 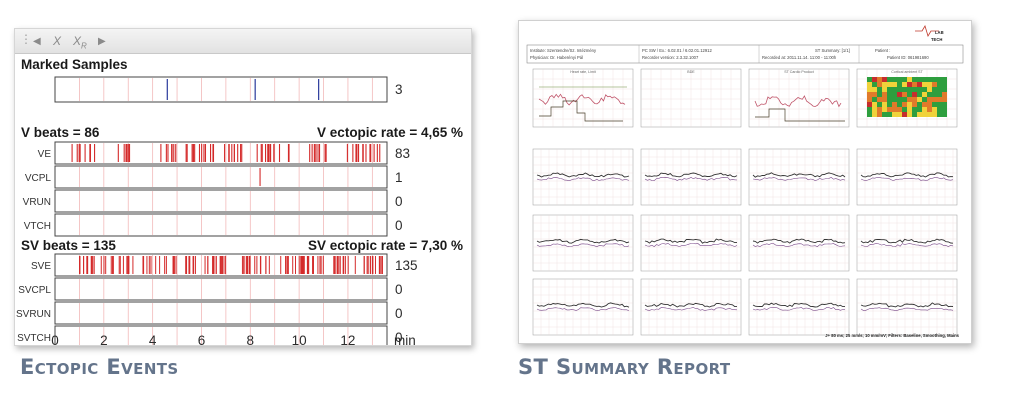 I want to click on x-tick-label: 10, so click(x=299, y=339).